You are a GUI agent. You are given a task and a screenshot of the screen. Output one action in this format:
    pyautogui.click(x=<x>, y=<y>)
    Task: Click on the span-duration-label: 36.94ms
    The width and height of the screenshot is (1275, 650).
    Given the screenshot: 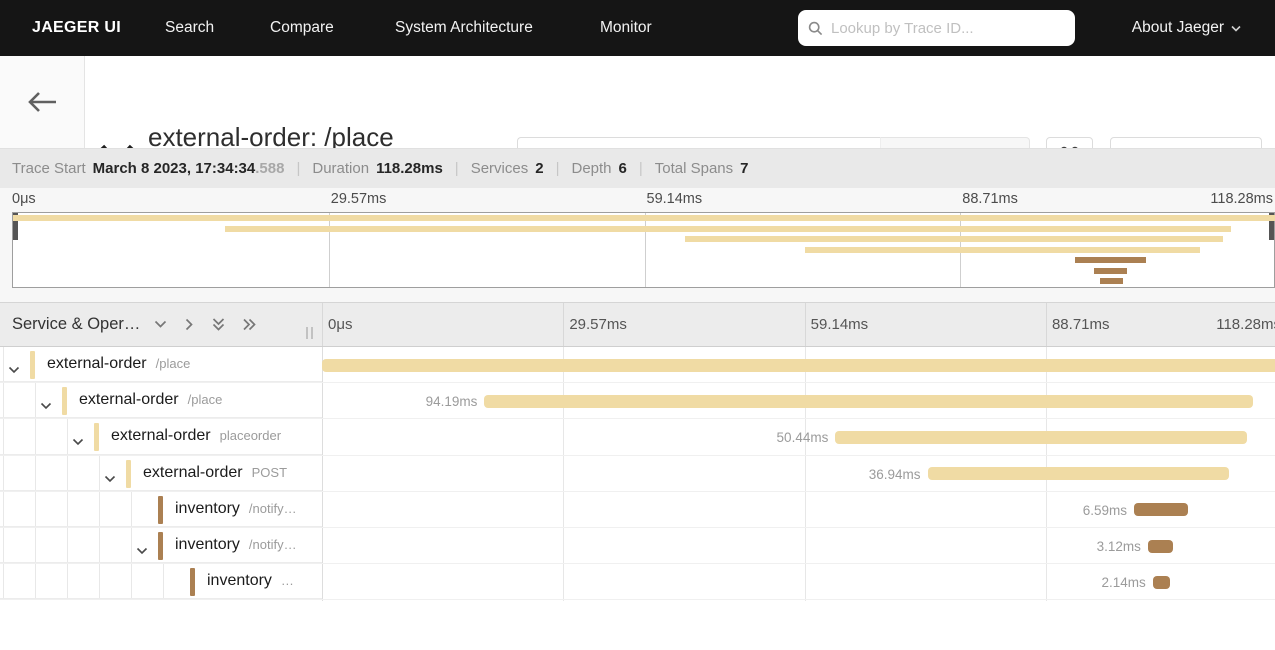 What is the action you would take?
    pyautogui.click(x=894, y=474)
    